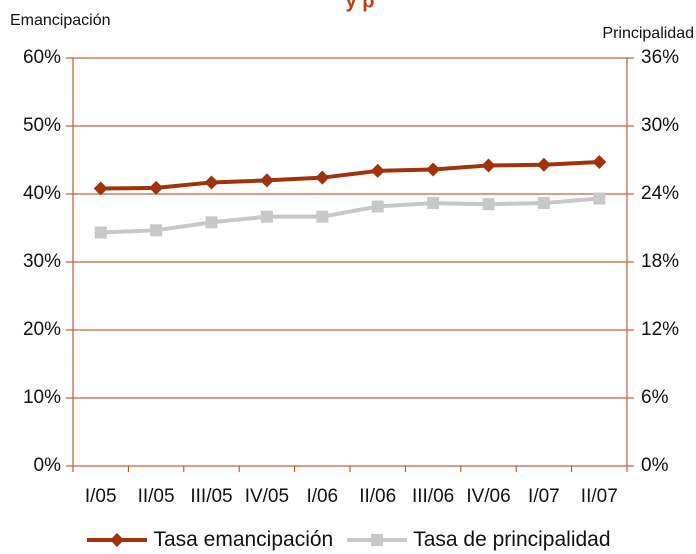  Describe the element at coordinates (512, 539) in the screenshot. I see `legend-label-principalidad: Tasa de principalidad` at that location.